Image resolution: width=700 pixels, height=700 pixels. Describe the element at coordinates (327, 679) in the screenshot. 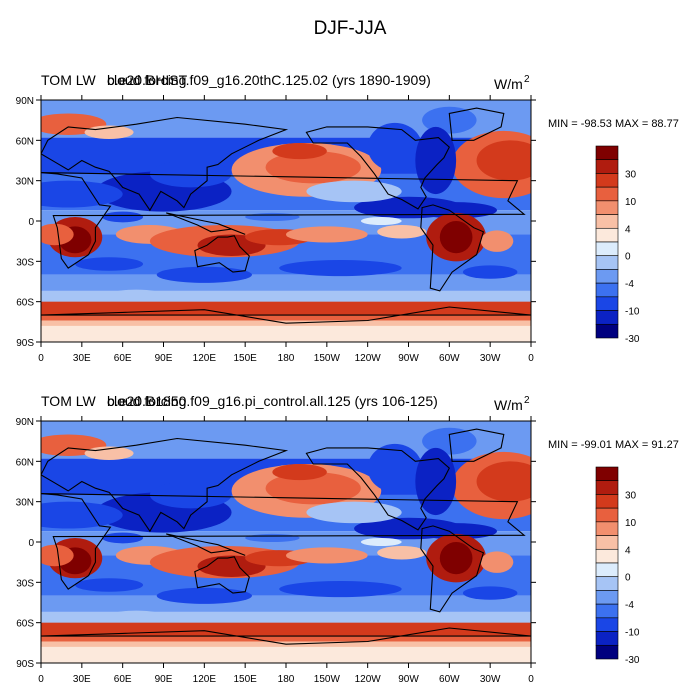

I see `lon-tick-label: 150W` at that location.